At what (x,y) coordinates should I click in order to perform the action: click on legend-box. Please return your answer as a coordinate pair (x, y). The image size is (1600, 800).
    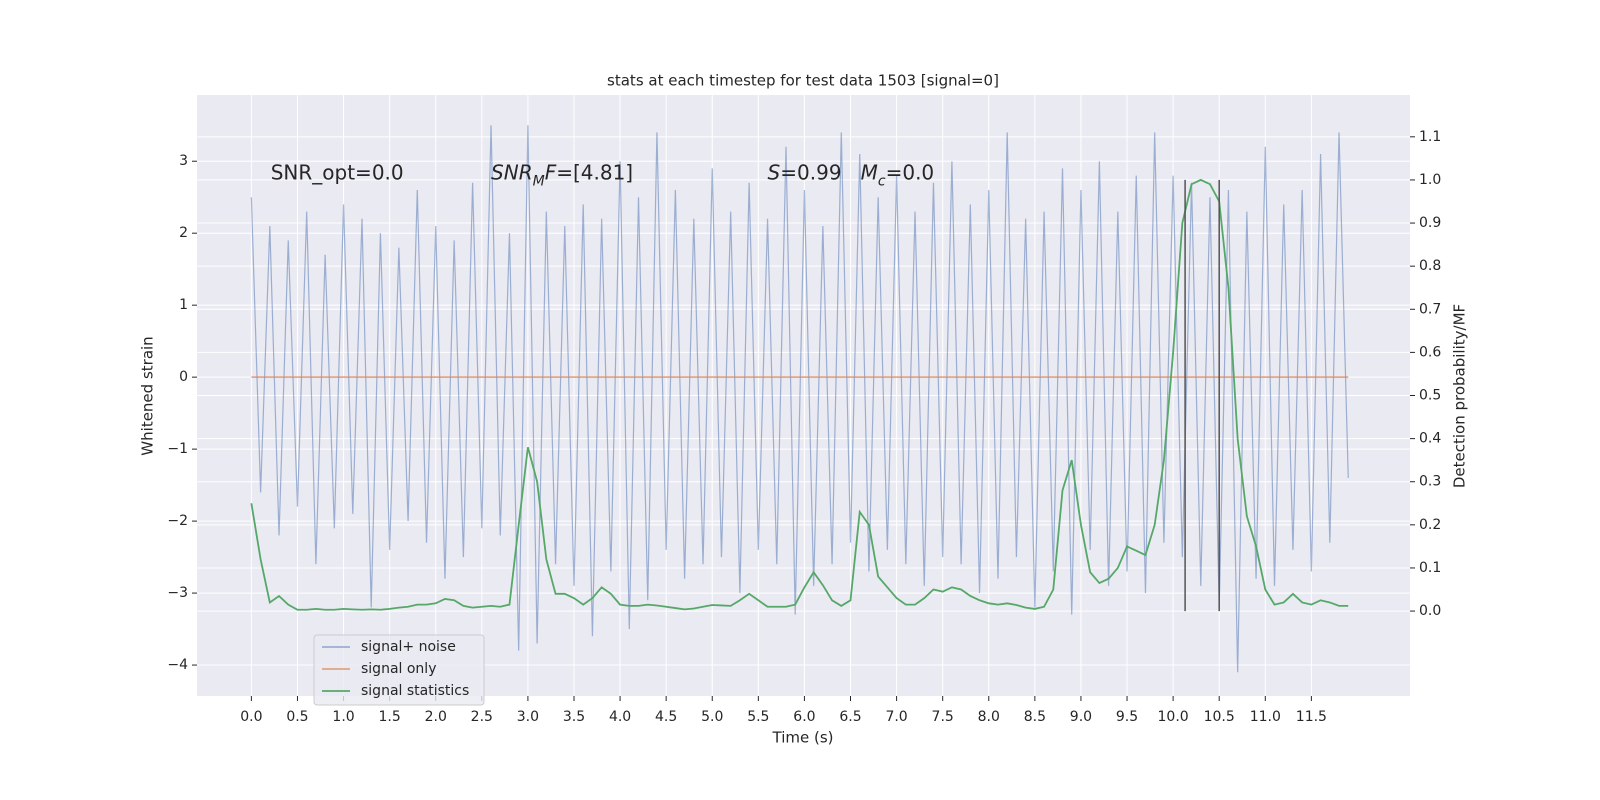
    Looking at the image, I should click on (399, 670).